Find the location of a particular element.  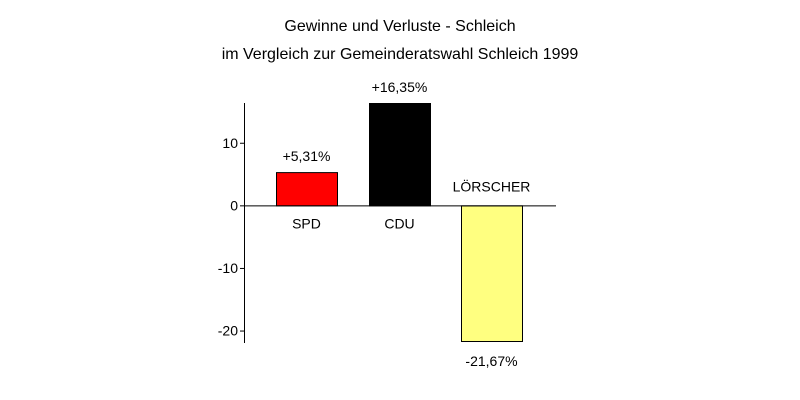

y-tick-label: -10 is located at coordinates (228, 268).